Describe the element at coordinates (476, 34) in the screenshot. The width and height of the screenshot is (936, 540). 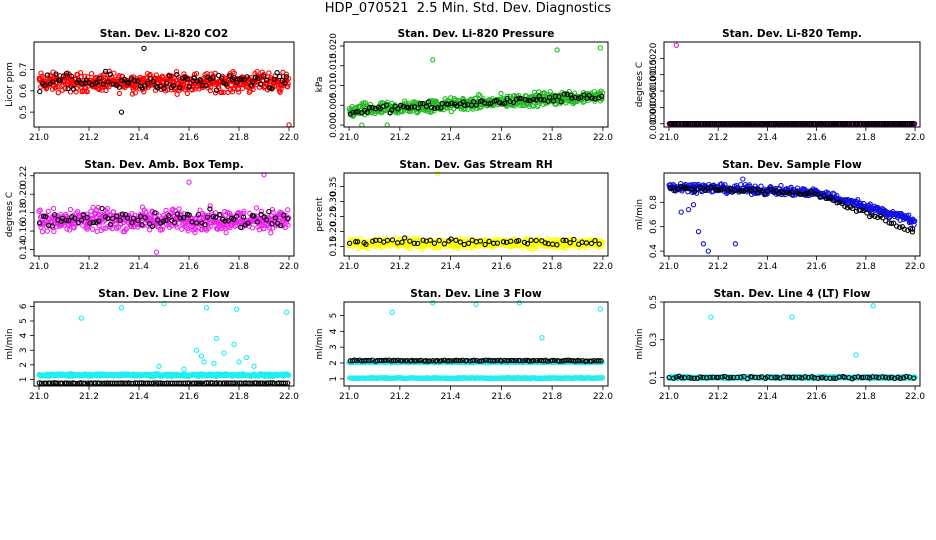
I see `panel-title: Stan. Dev. Li-820 Pressure` at that location.